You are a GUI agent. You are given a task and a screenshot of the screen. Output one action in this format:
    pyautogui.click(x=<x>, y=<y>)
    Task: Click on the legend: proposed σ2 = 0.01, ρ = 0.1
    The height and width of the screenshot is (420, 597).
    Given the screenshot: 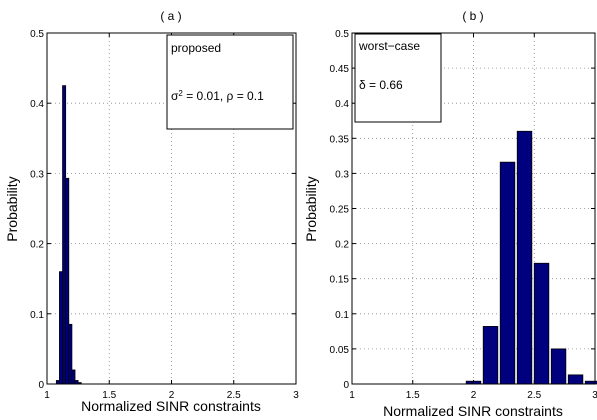 What is the action you would take?
    pyautogui.click(x=230, y=82)
    